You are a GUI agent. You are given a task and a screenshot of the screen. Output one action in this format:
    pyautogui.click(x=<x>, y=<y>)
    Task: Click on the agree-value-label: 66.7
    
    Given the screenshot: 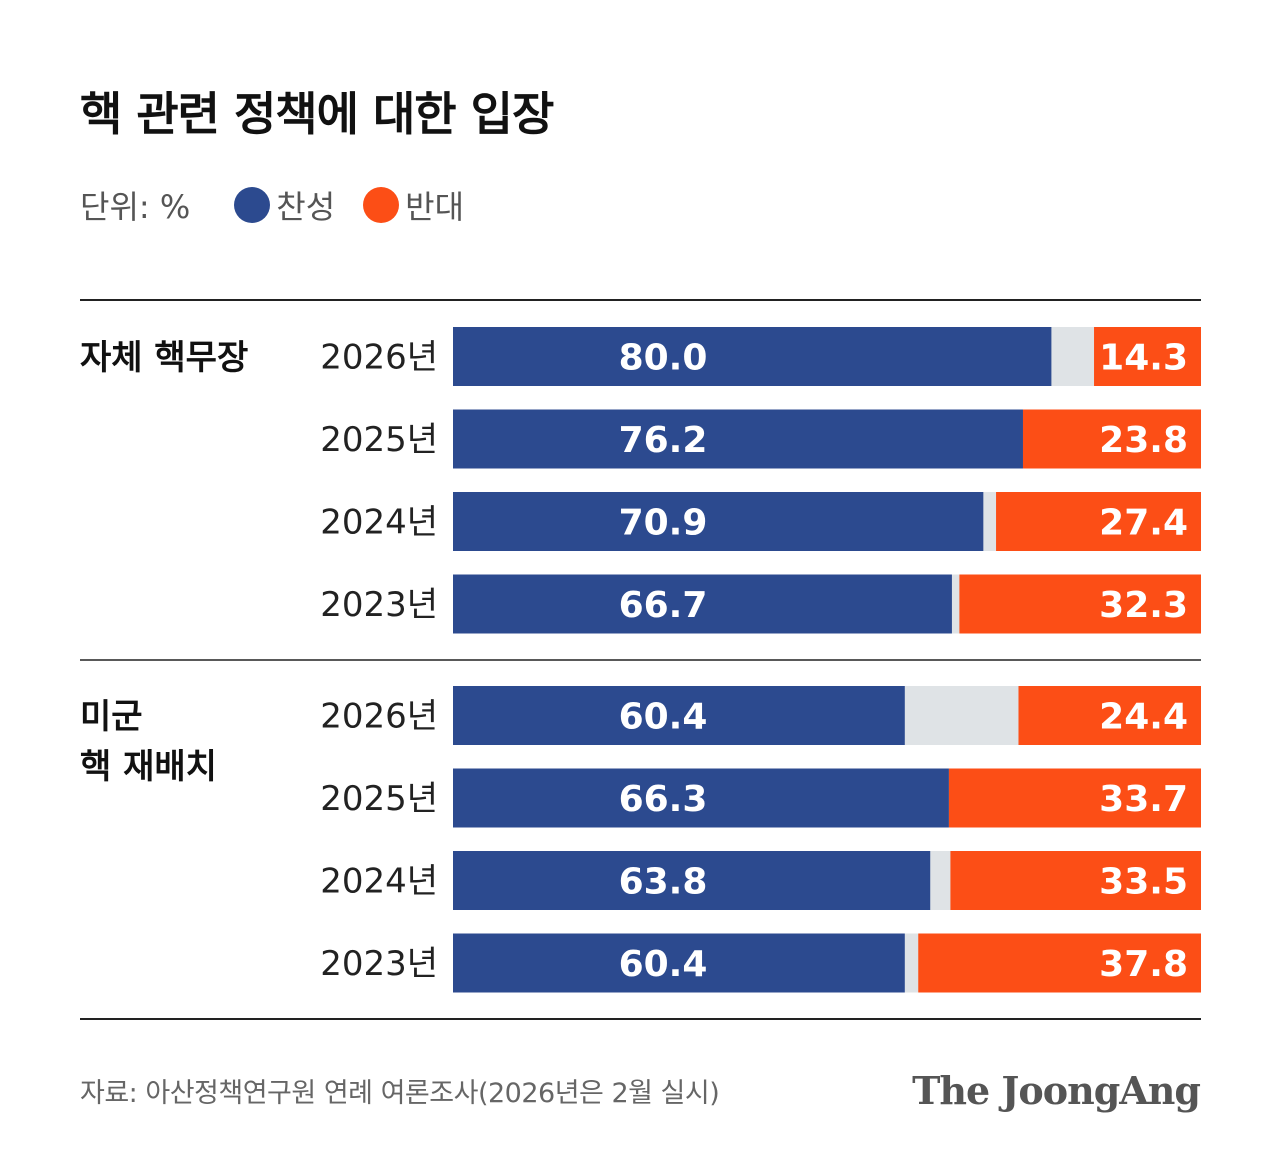 What is the action you would take?
    pyautogui.click(x=663, y=605)
    